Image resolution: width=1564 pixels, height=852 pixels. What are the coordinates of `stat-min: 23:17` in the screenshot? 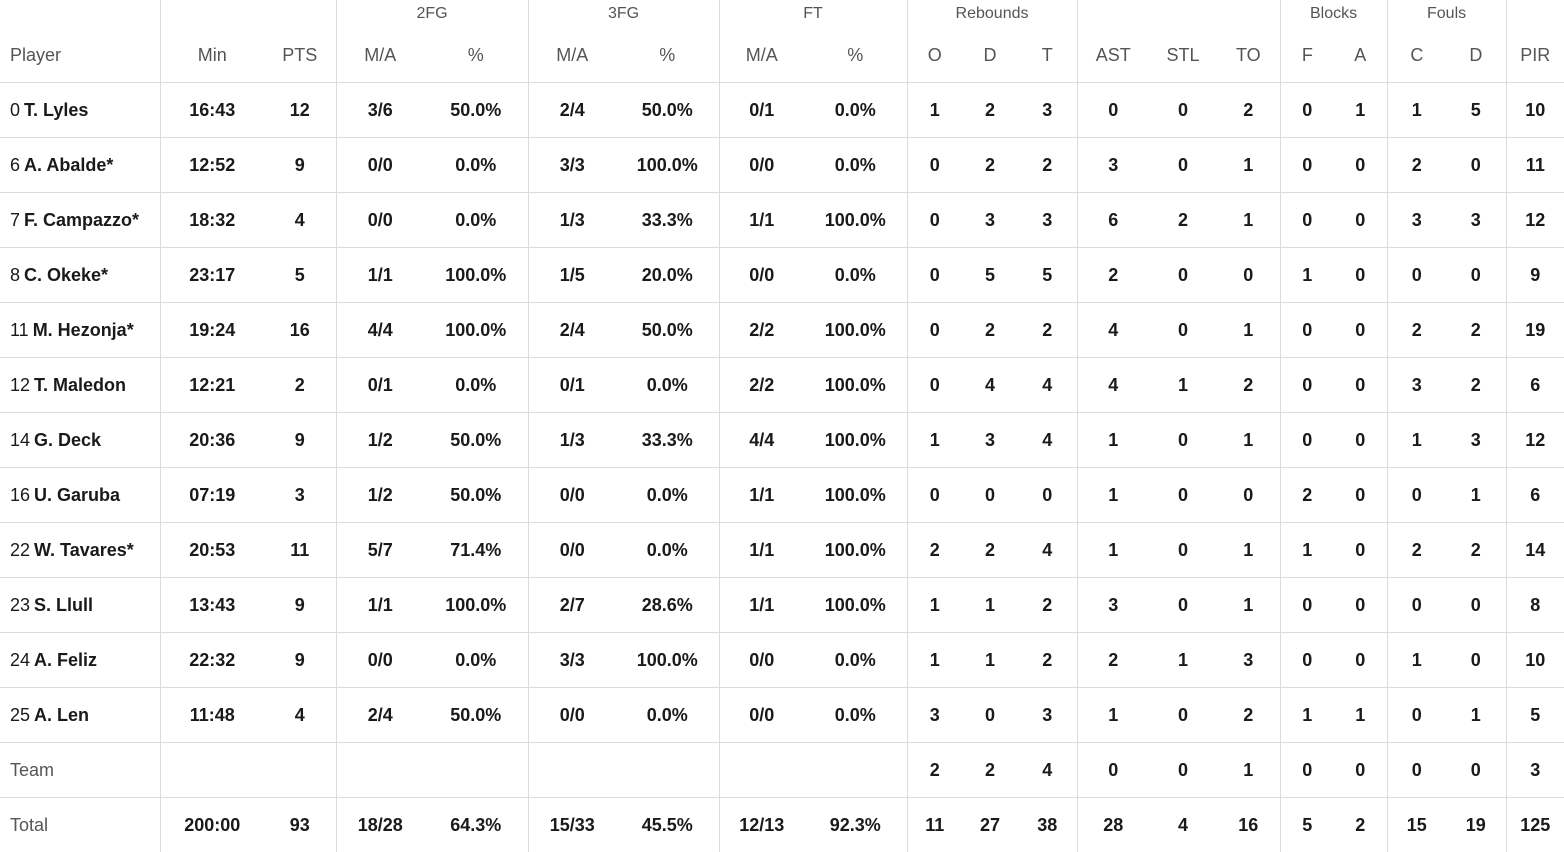 It's located at (212, 275).